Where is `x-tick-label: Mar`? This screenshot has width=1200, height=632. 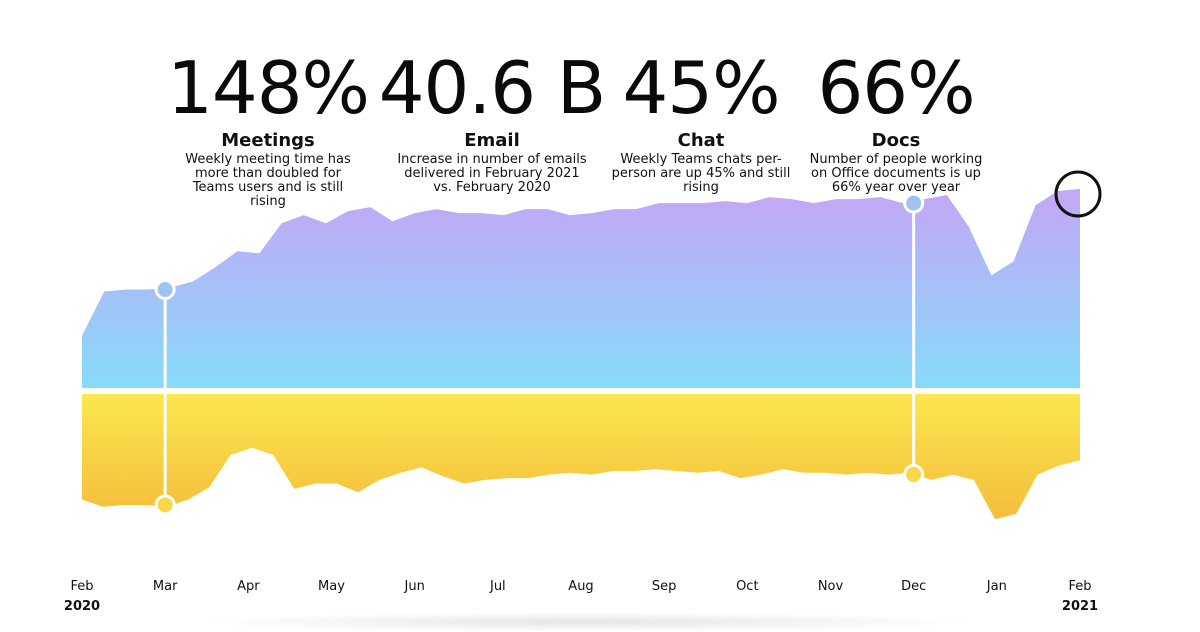
x-tick-label: Mar is located at coordinates (165, 586).